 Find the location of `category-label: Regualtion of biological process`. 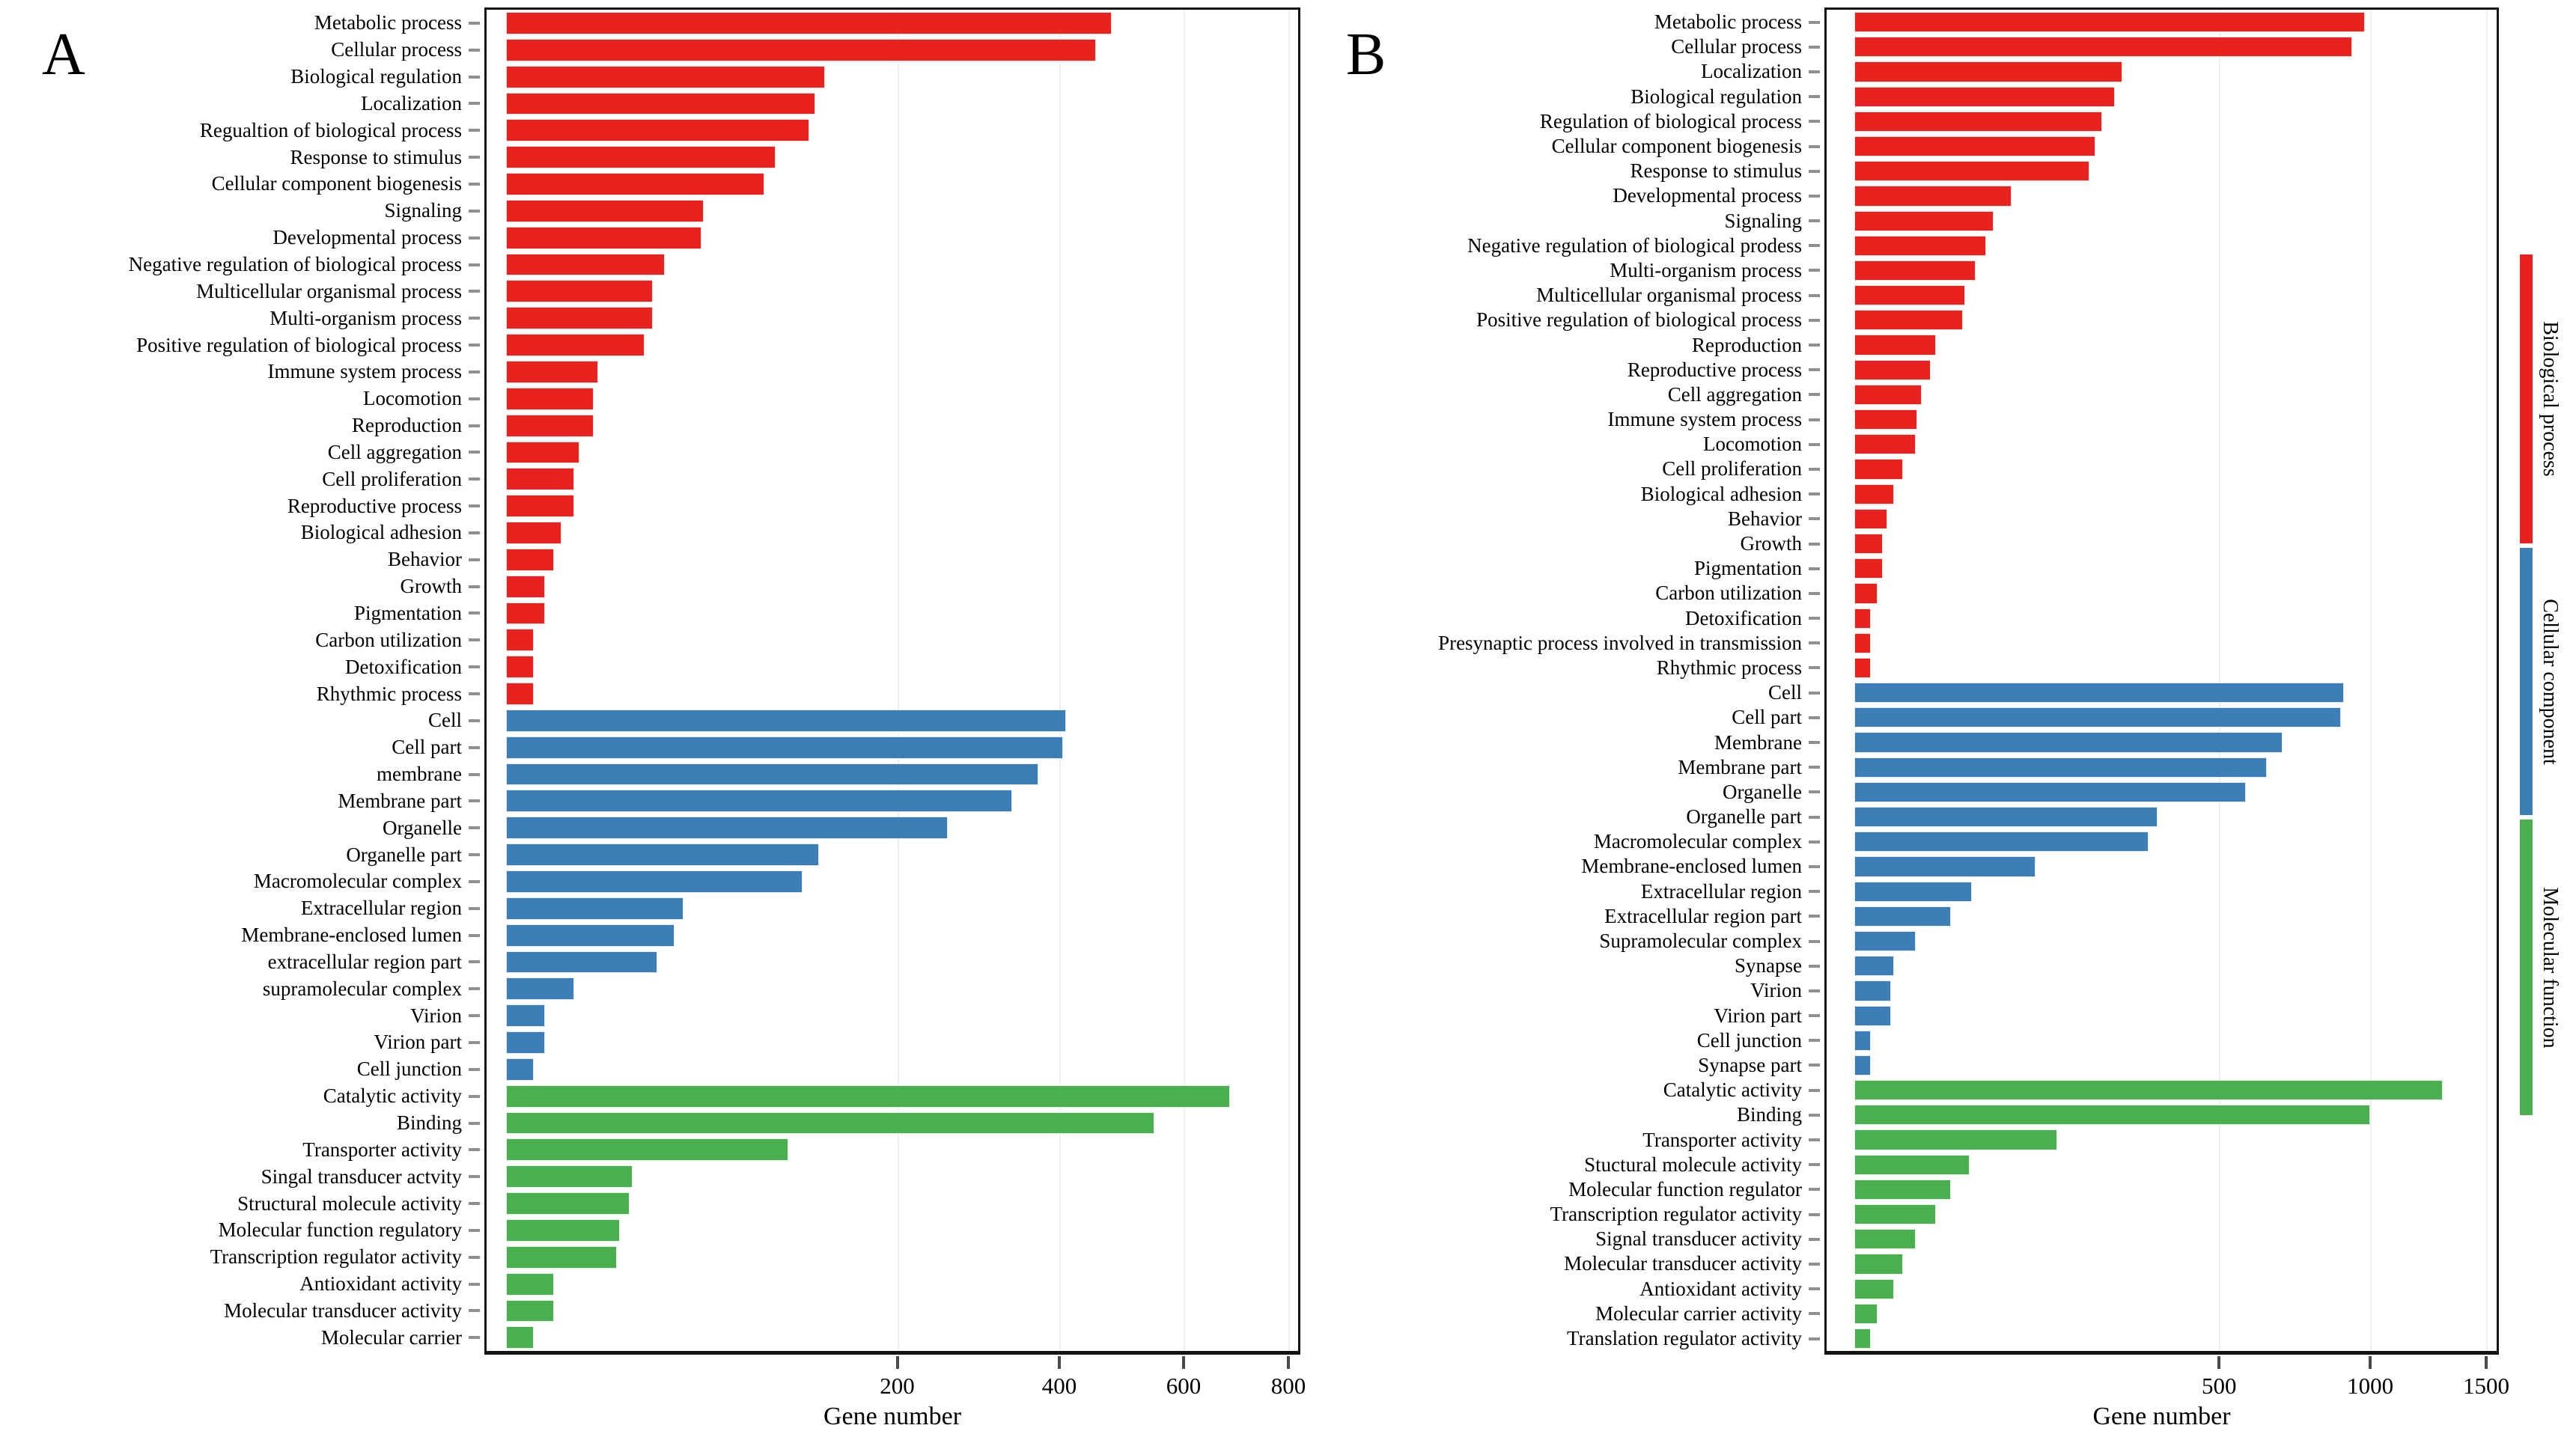

category-label: Regualtion of biological process is located at coordinates (330, 129).